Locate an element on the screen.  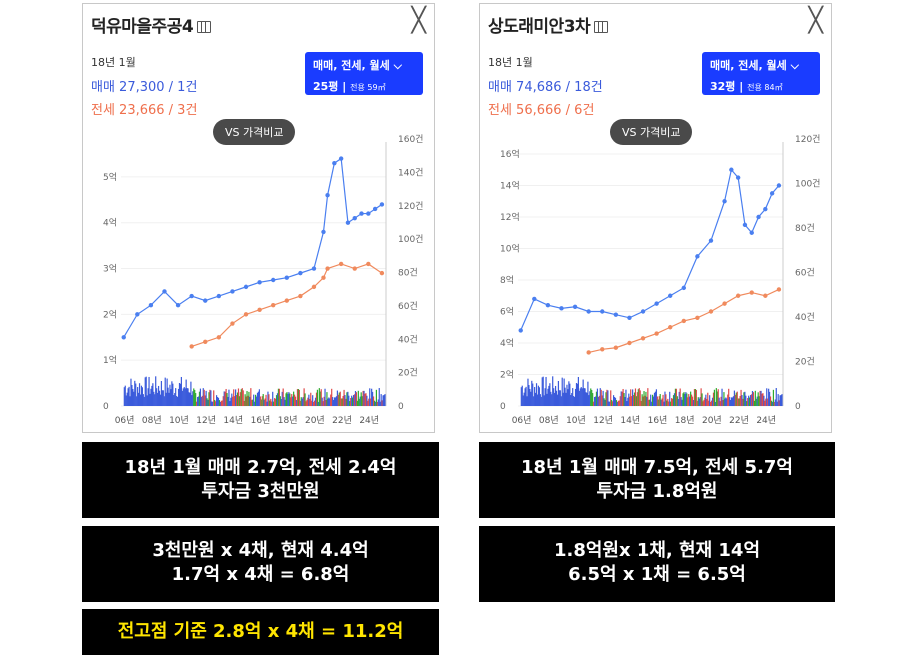
x-tick-label: 08년 is located at coordinates (549, 420).